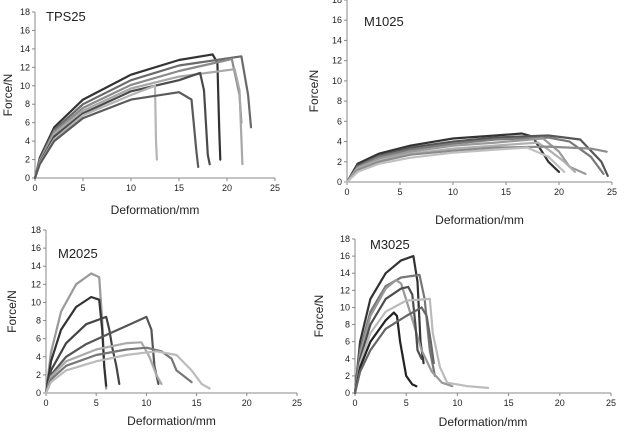  Describe the element at coordinates (78, 253) in the screenshot. I see `panel-title: M2025` at that location.